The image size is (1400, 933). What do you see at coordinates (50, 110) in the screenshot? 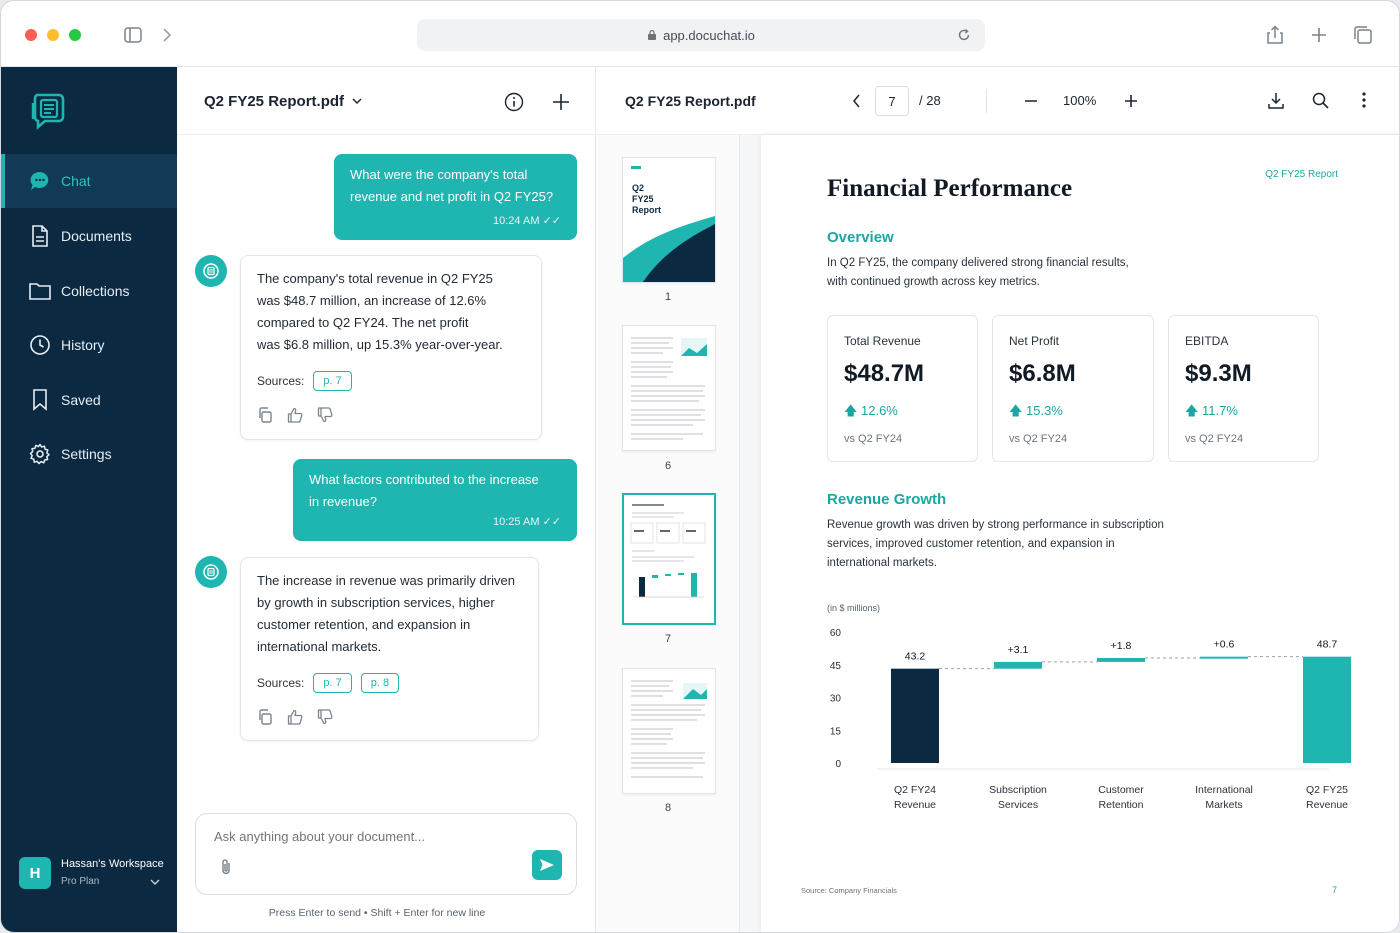
I see `app-logo-icon` at bounding box center [50, 110].